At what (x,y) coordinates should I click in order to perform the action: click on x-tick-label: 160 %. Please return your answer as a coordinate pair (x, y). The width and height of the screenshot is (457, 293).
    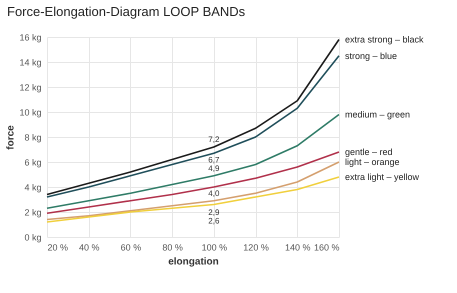
    Looking at the image, I should click on (327, 247).